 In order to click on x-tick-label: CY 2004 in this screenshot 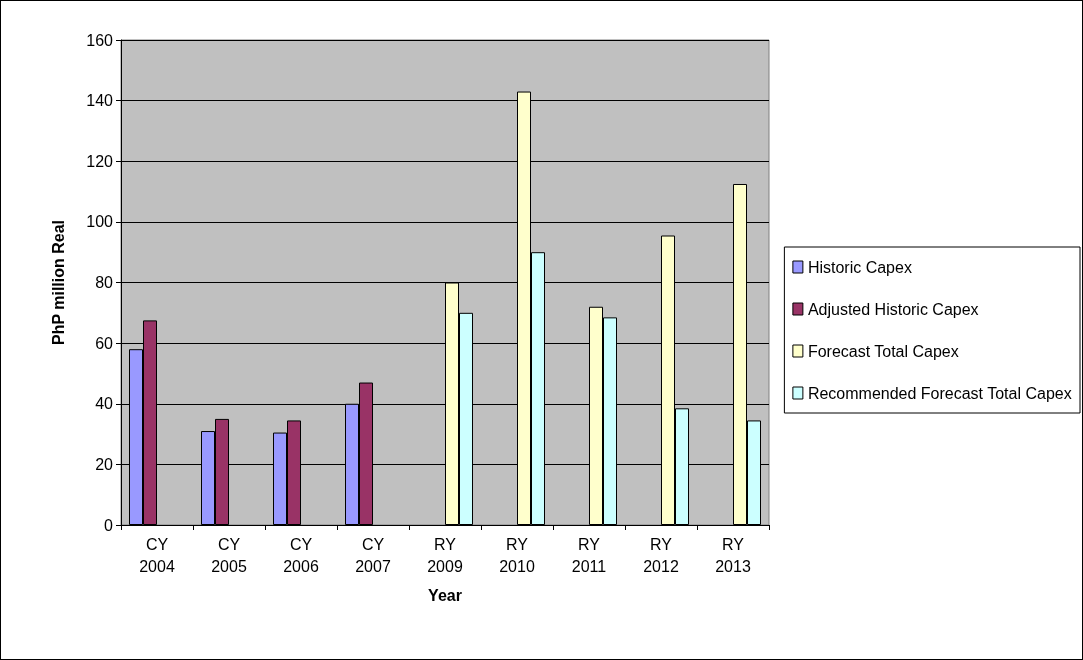, I will do `click(157, 555)`.